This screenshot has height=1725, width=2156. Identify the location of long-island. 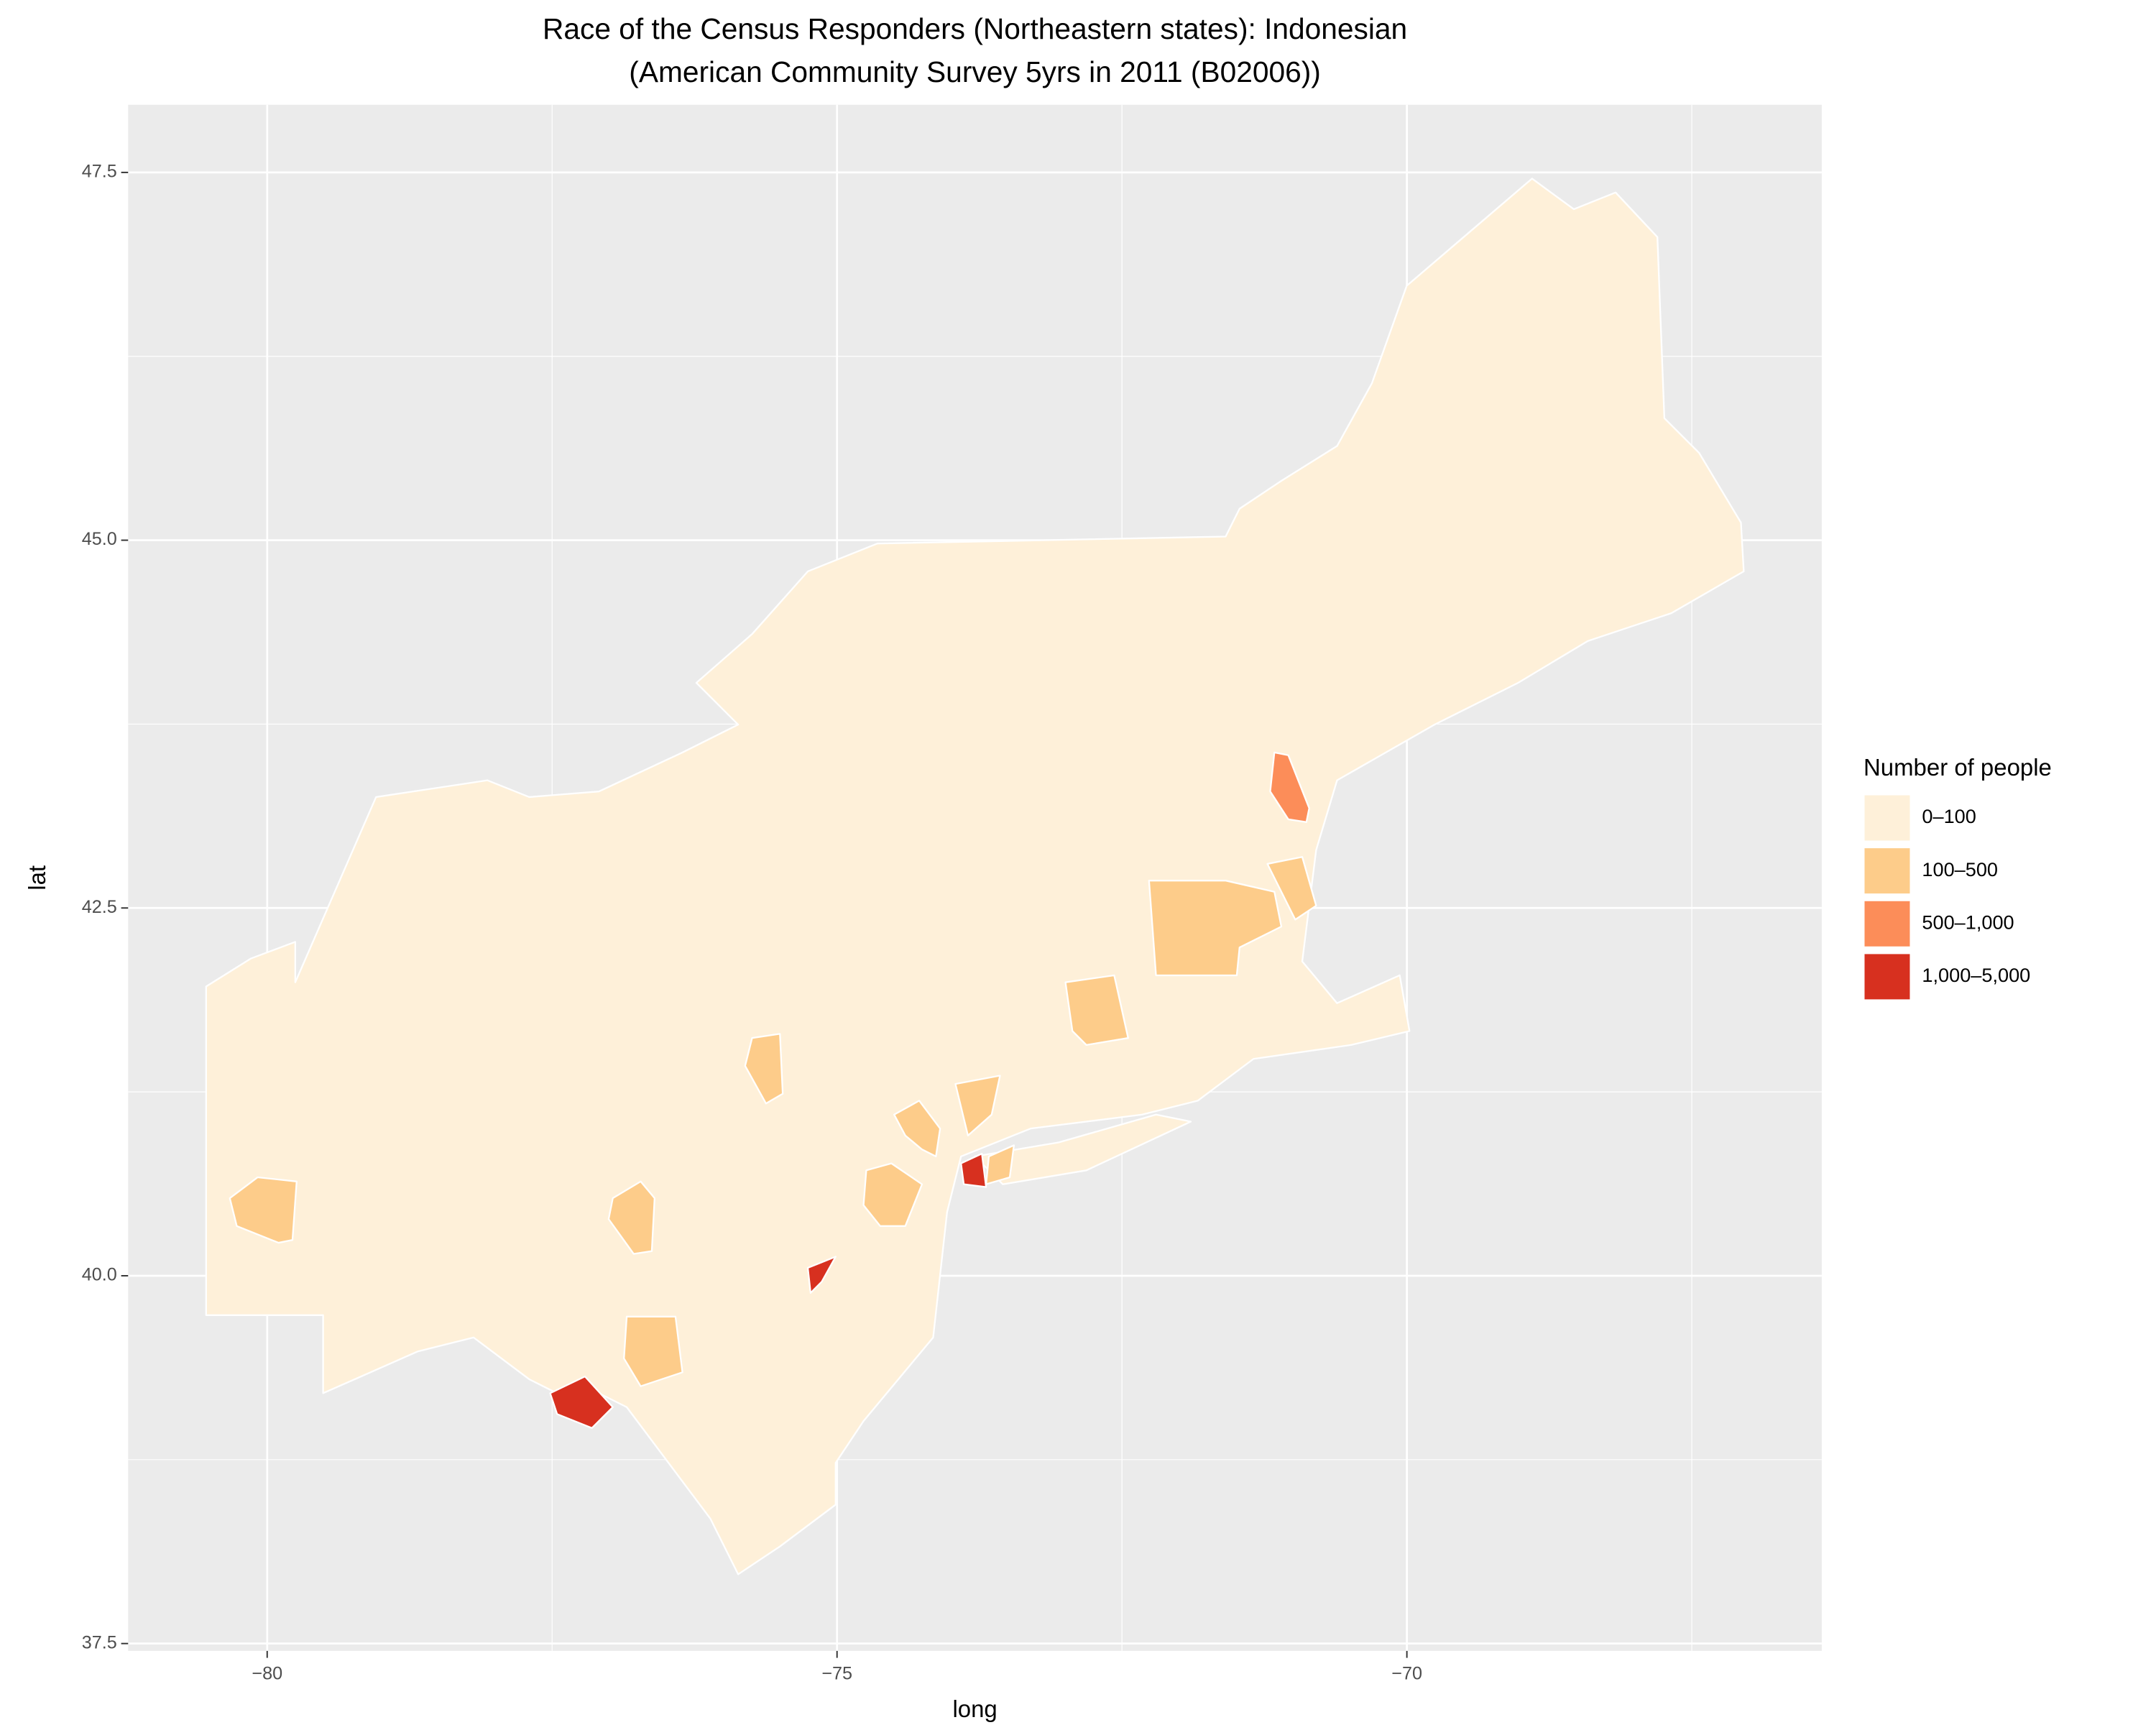
(1083, 1149).